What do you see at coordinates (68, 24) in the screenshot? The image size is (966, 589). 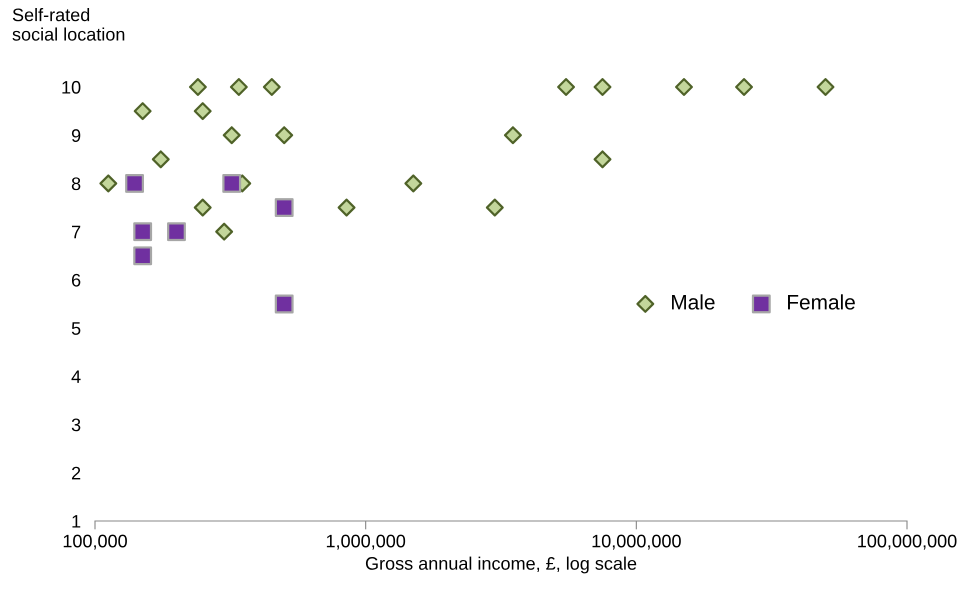 I see `y-axis-title: Self-rated social location` at bounding box center [68, 24].